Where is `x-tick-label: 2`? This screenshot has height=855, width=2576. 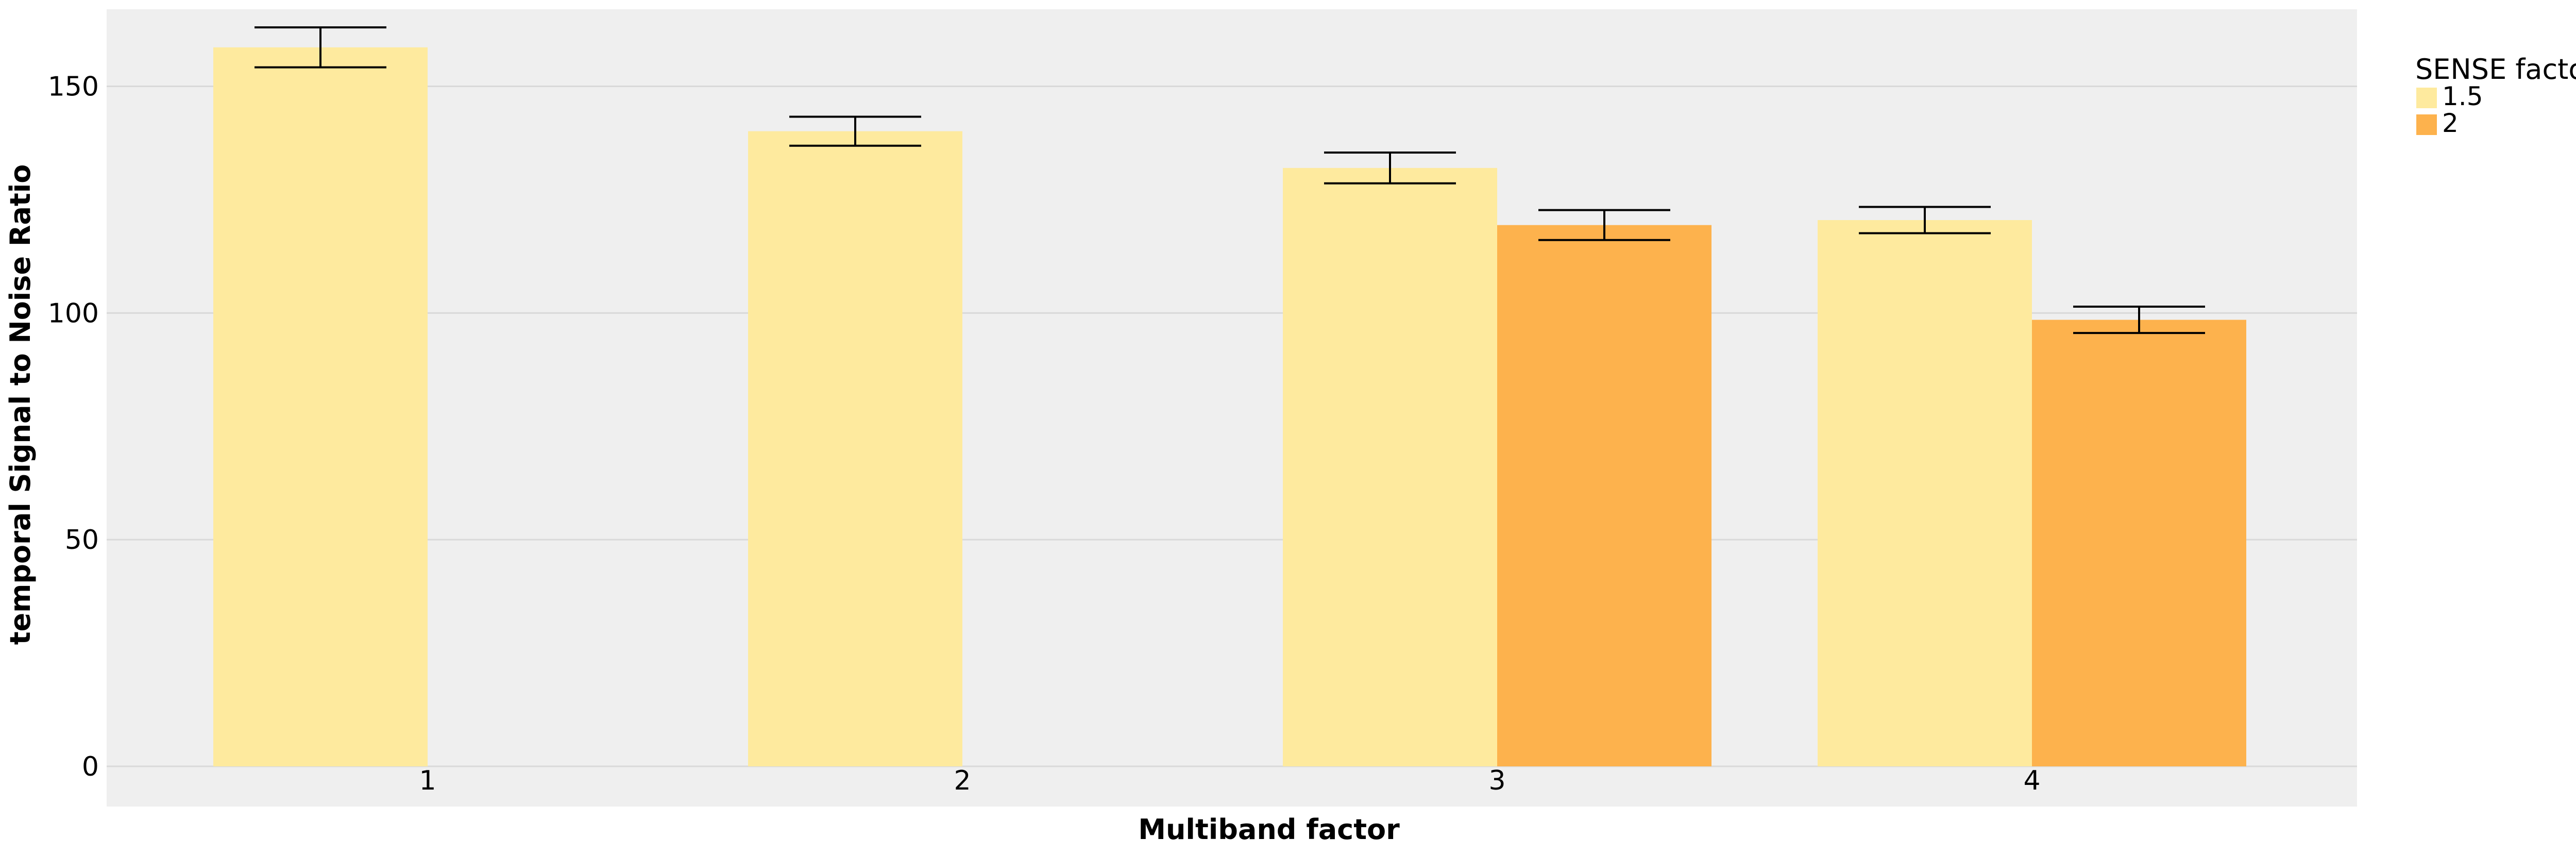 x-tick-label: 2 is located at coordinates (962, 781).